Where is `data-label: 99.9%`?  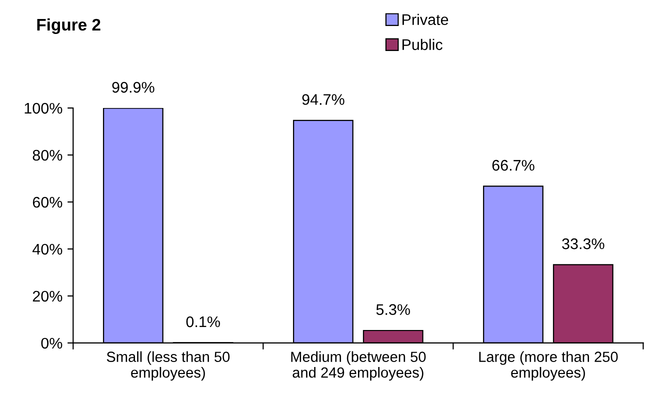 data-label: 99.9% is located at coordinates (133, 87).